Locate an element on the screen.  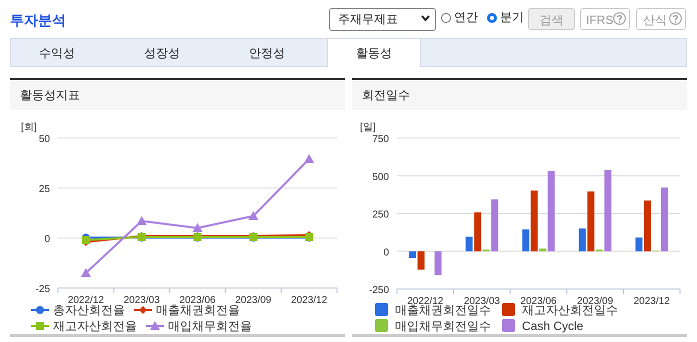
y-tick-label: -250 is located at coordinates (379, 290).